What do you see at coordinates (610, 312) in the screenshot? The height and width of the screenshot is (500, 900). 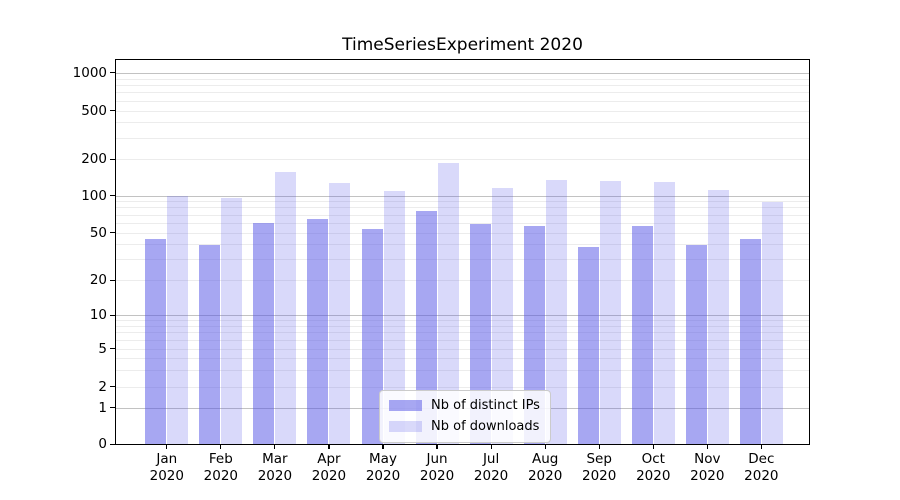 I see `bar-downloads-sep` at bounding box center [610, 312].